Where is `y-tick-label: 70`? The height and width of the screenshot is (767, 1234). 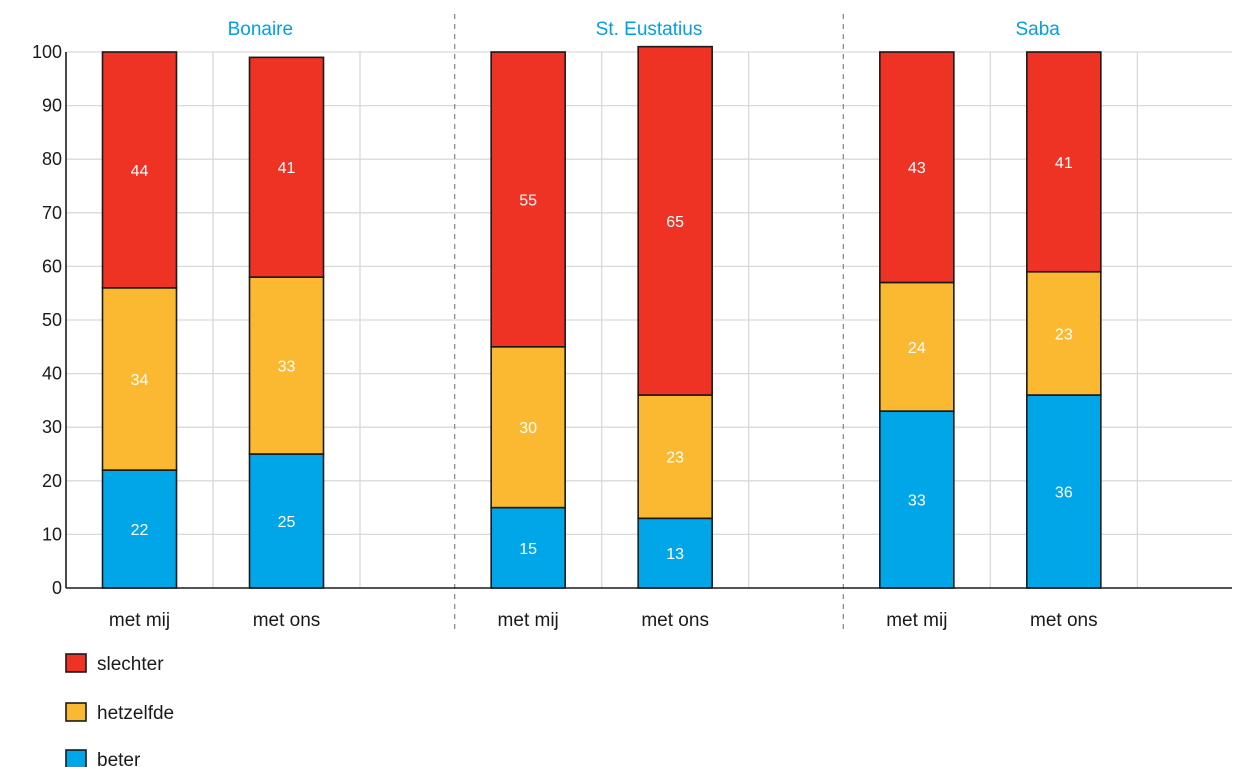 y-tick-label: 70 is located at coordinates (52, 213).